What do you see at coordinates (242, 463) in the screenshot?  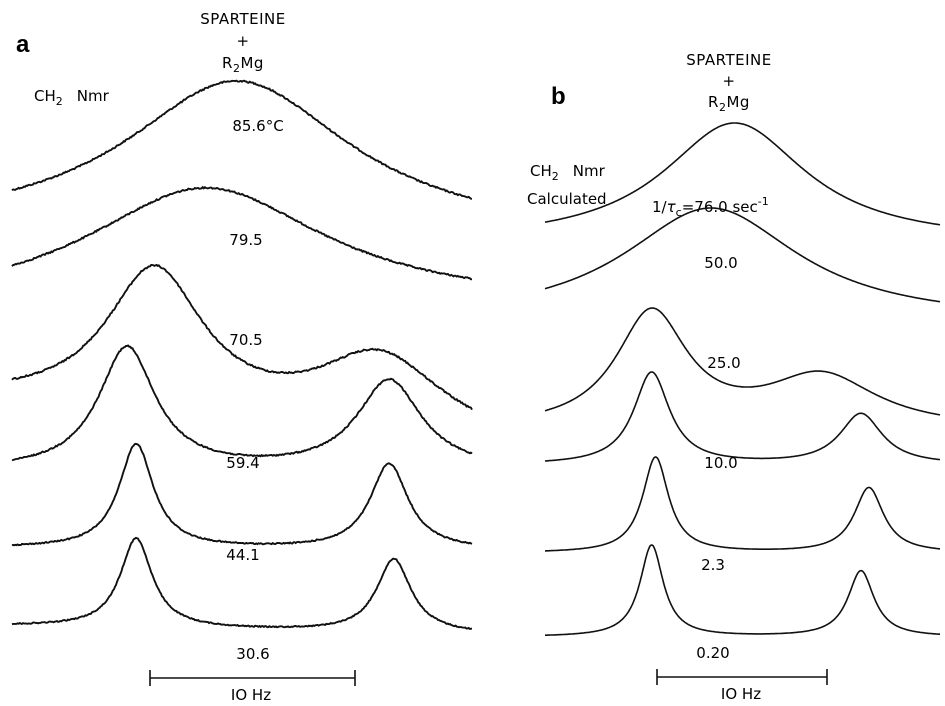 I see `trace-label-a-4: 59.4` at bounding box center [242, 463].